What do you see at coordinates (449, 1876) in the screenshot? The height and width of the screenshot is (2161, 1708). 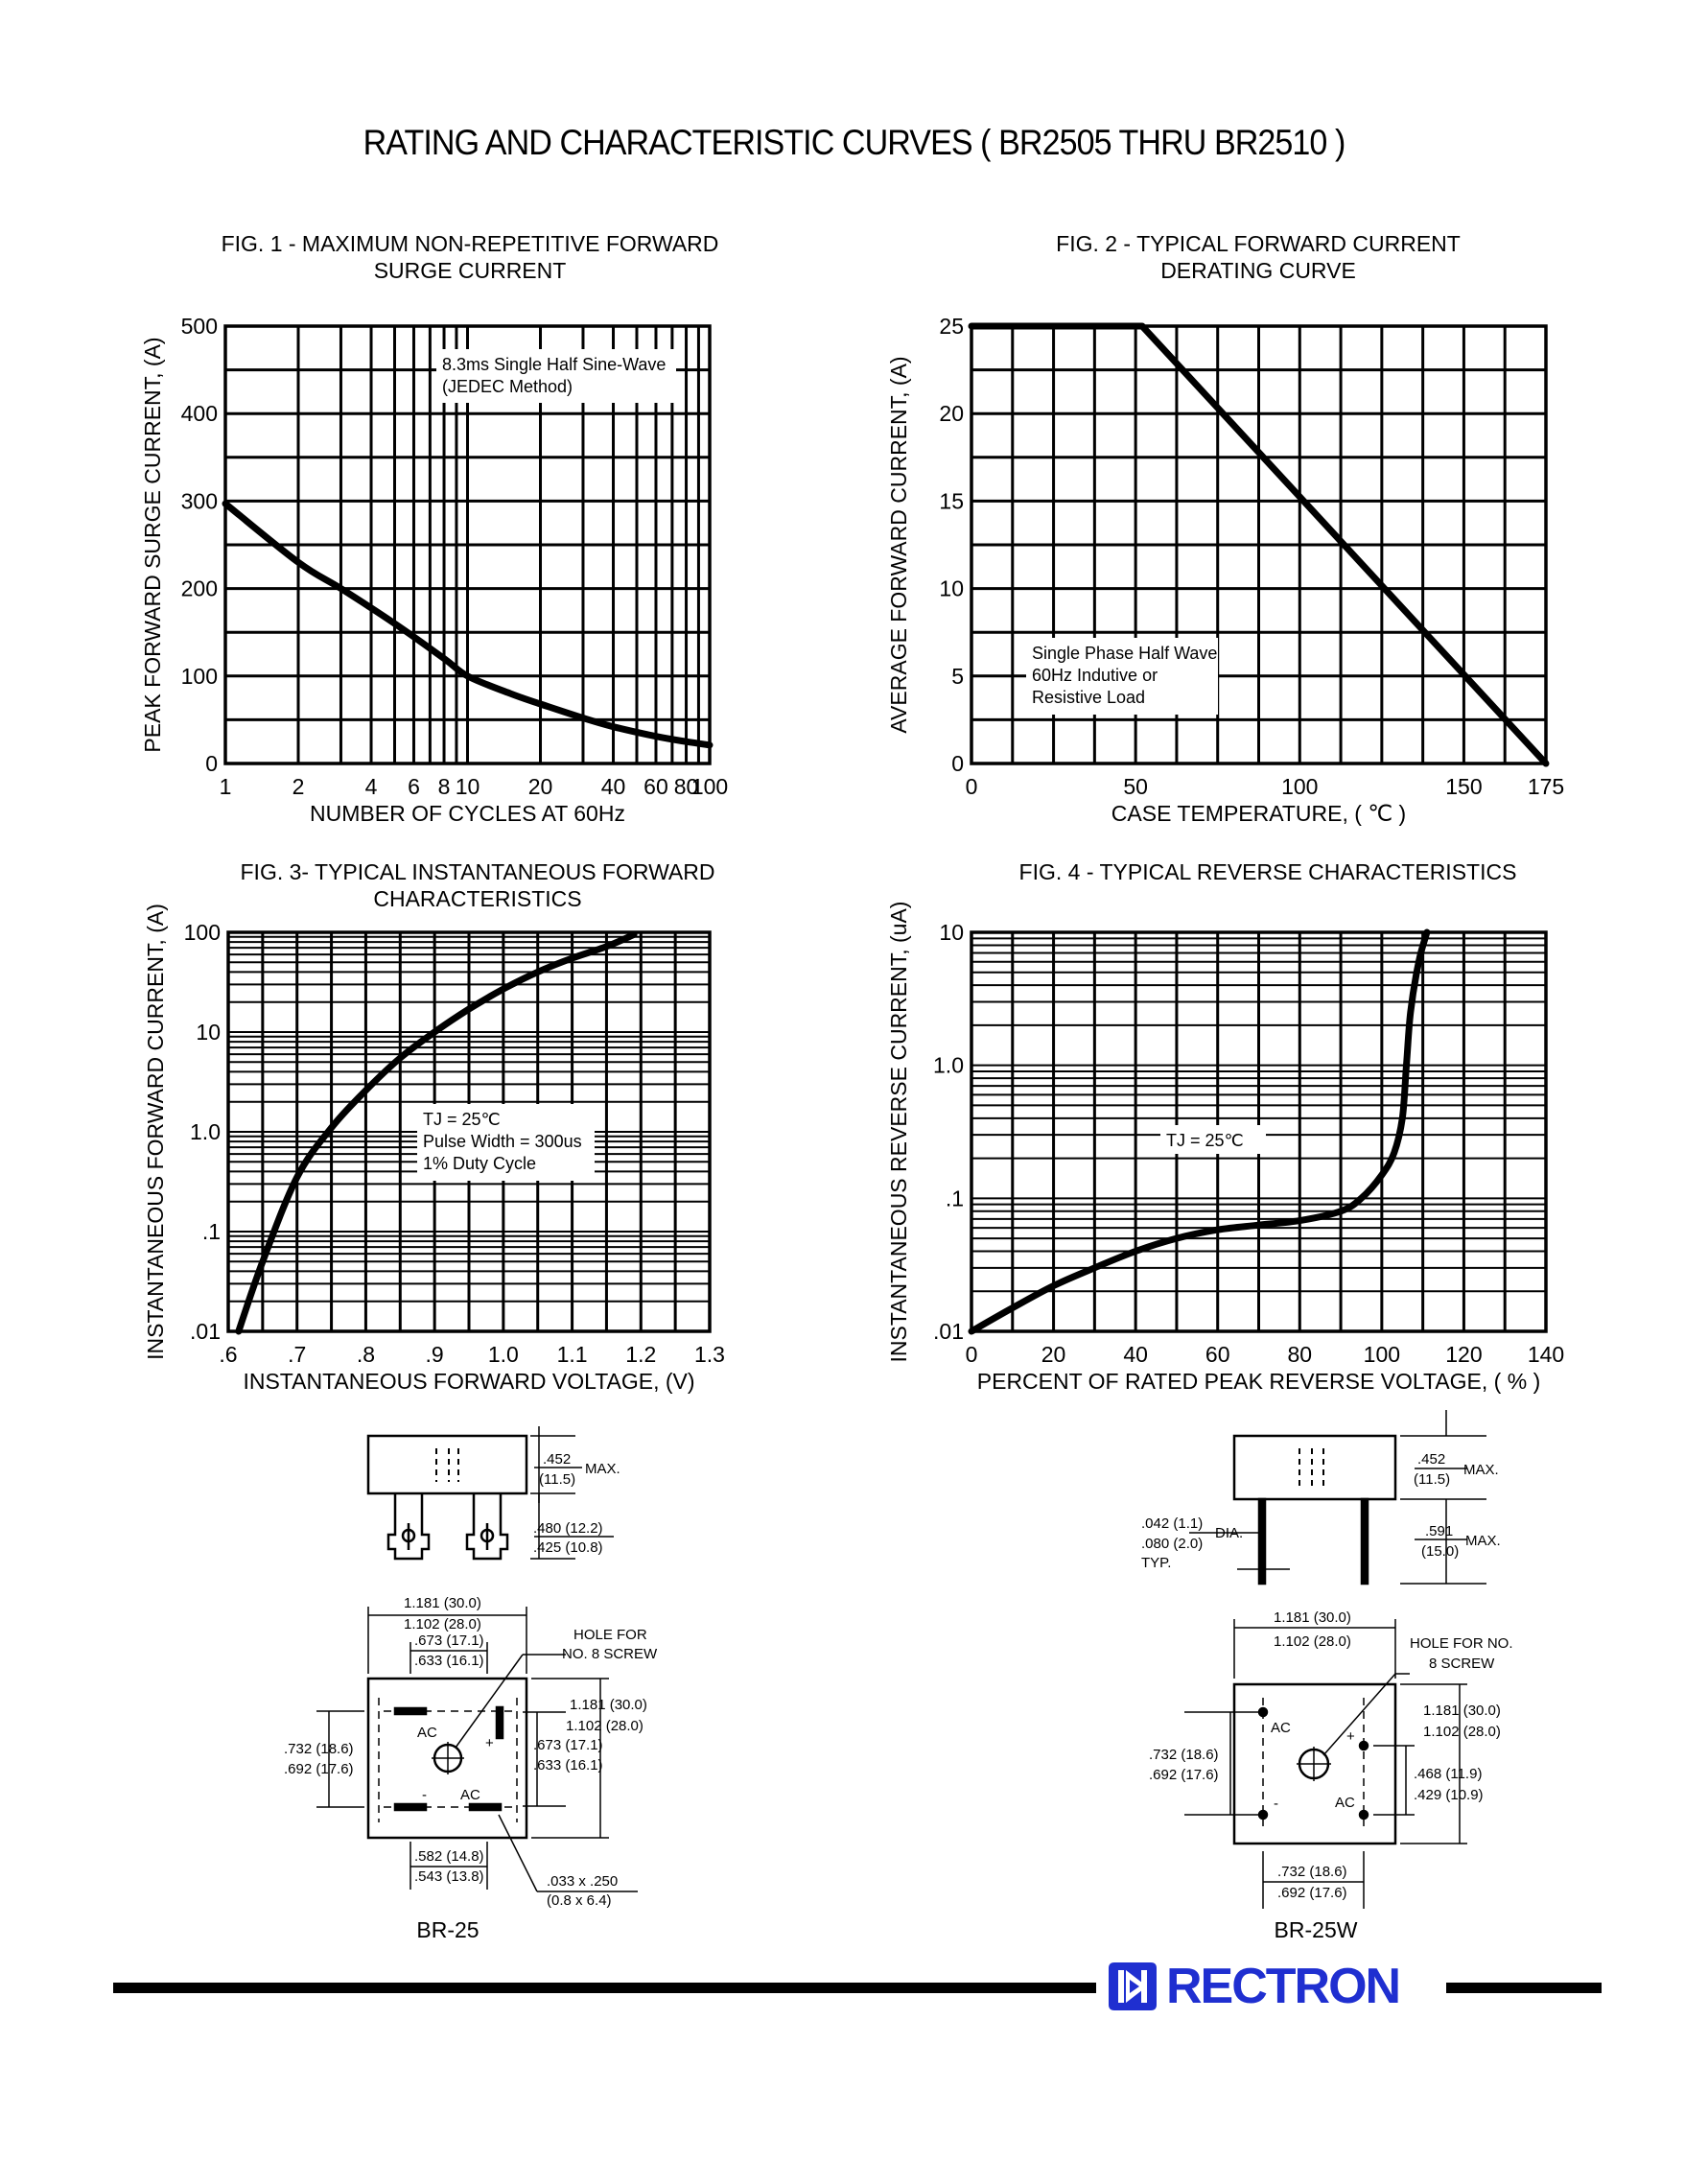 I see `br25-b1-bot: .543 (13.8)` at bounding box center [449, 1876].